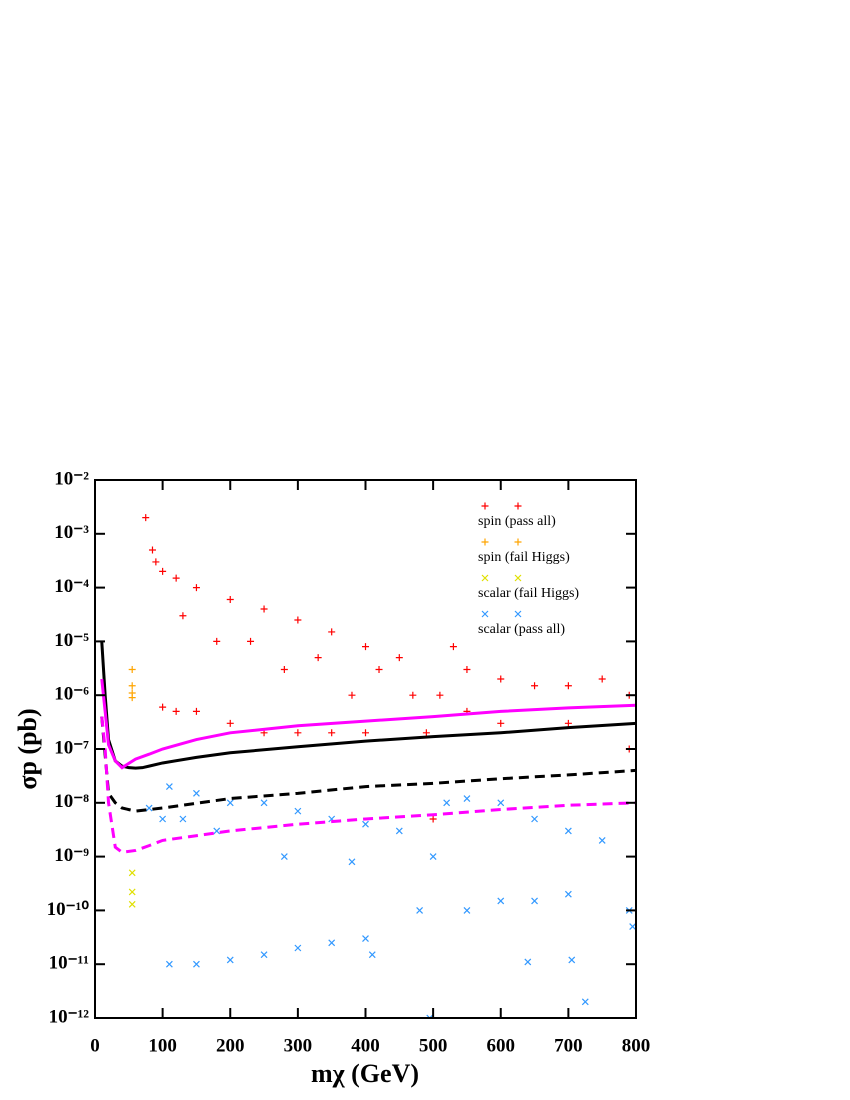  Describe the element at coordinates (71, 855) in the screenshot. I see `y-tick-label: 10⁻⁹` at that location.